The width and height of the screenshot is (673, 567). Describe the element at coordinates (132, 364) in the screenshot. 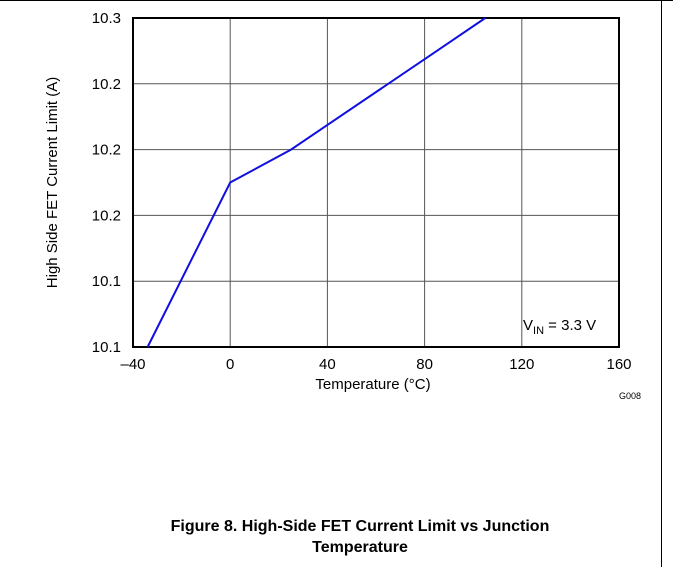

I see `x-tick-label: –40` at that location.